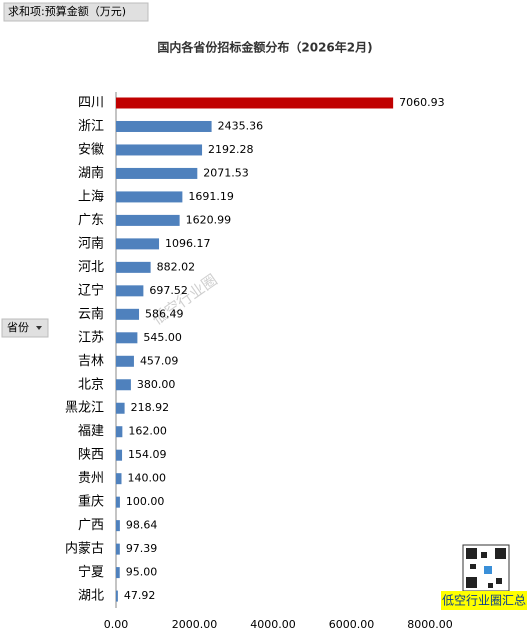  Describe the element at coordinates (91, 243) in the screenshot. I see `y-tick-label: 河南` at that location.